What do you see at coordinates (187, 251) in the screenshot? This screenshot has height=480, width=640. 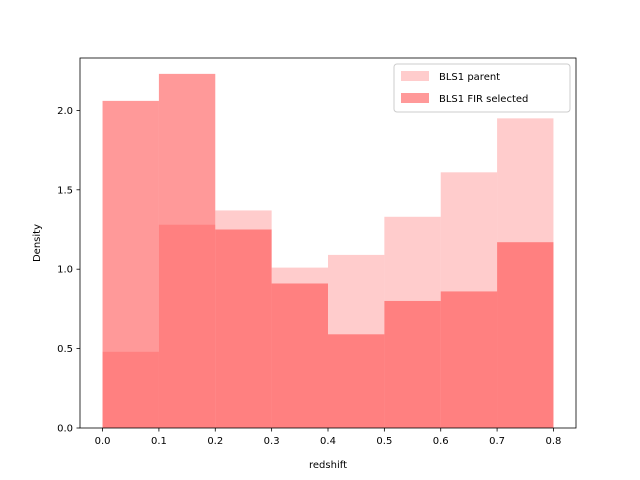 I see `bar-series2-bin2` at bounding box center [187, 251].